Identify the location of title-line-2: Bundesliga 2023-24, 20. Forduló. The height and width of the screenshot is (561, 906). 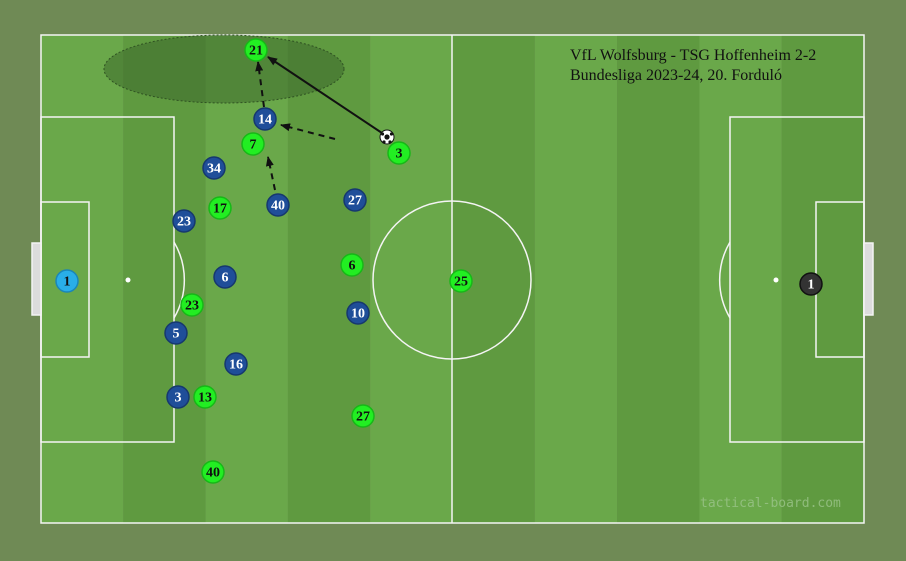
(676, 75).